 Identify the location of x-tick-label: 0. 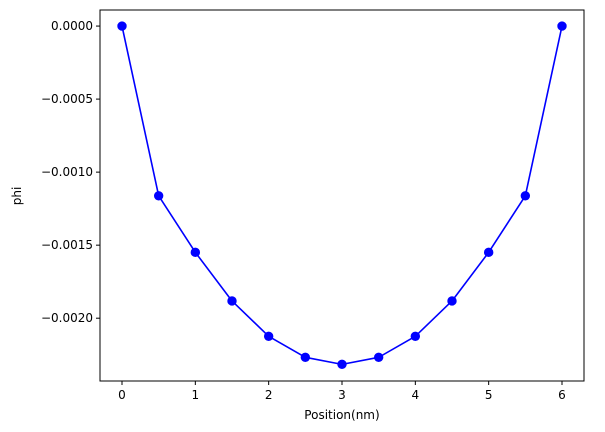
(122, 395).